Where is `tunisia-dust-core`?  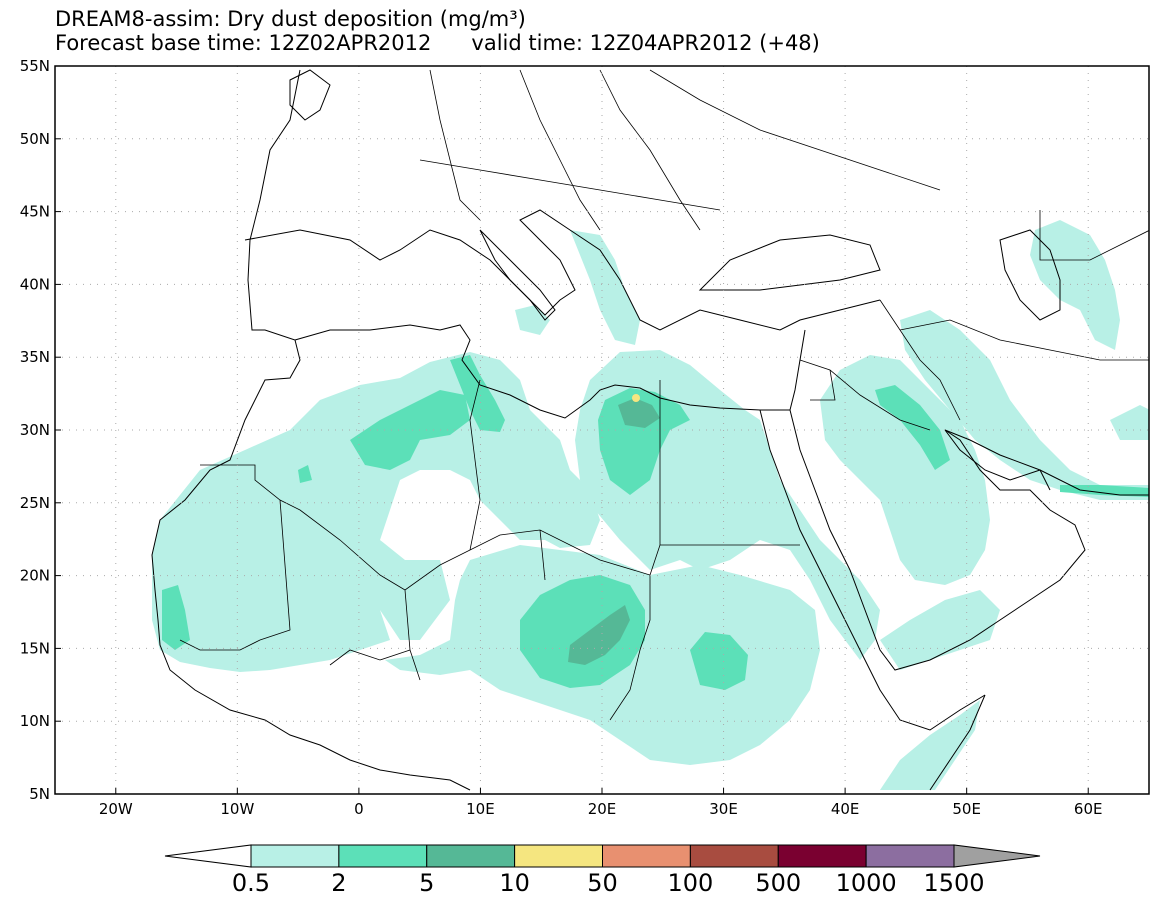
tunisia-dust-core is located at coordinates (477, 393).